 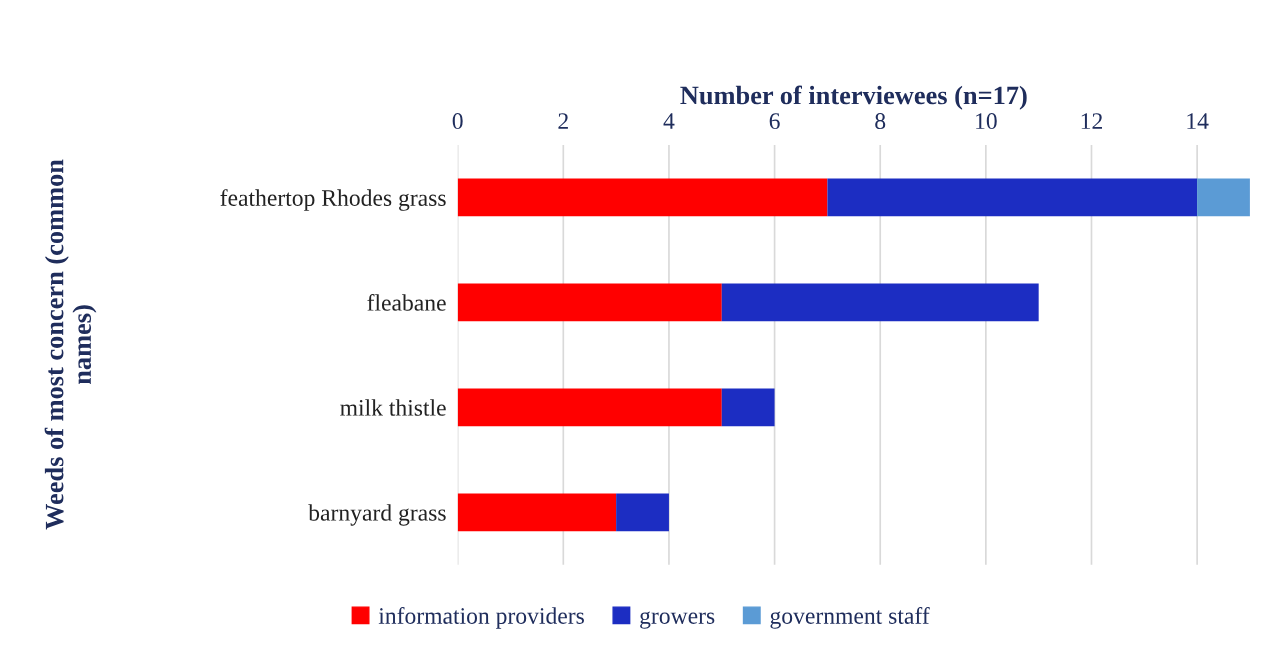 I want to click on x-axis-title: Number of interviewees (n=17), so click(x=853, y=97).